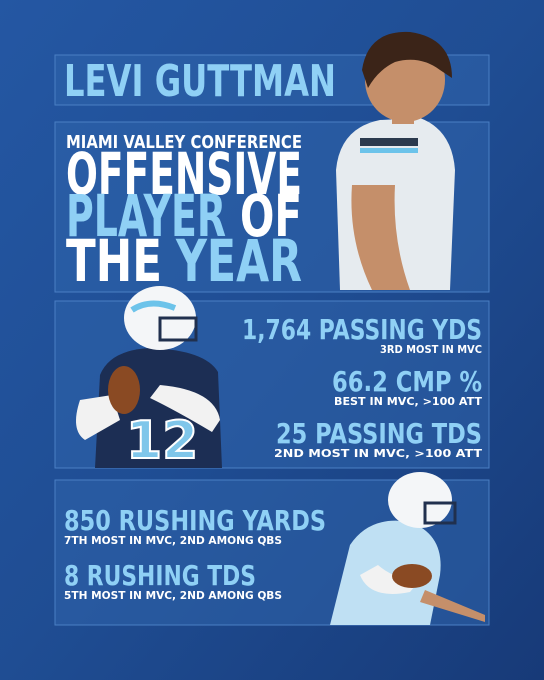  Describe the element at coordinates (114, 261) in the screenshot. I see `award-word: THE` at that location.